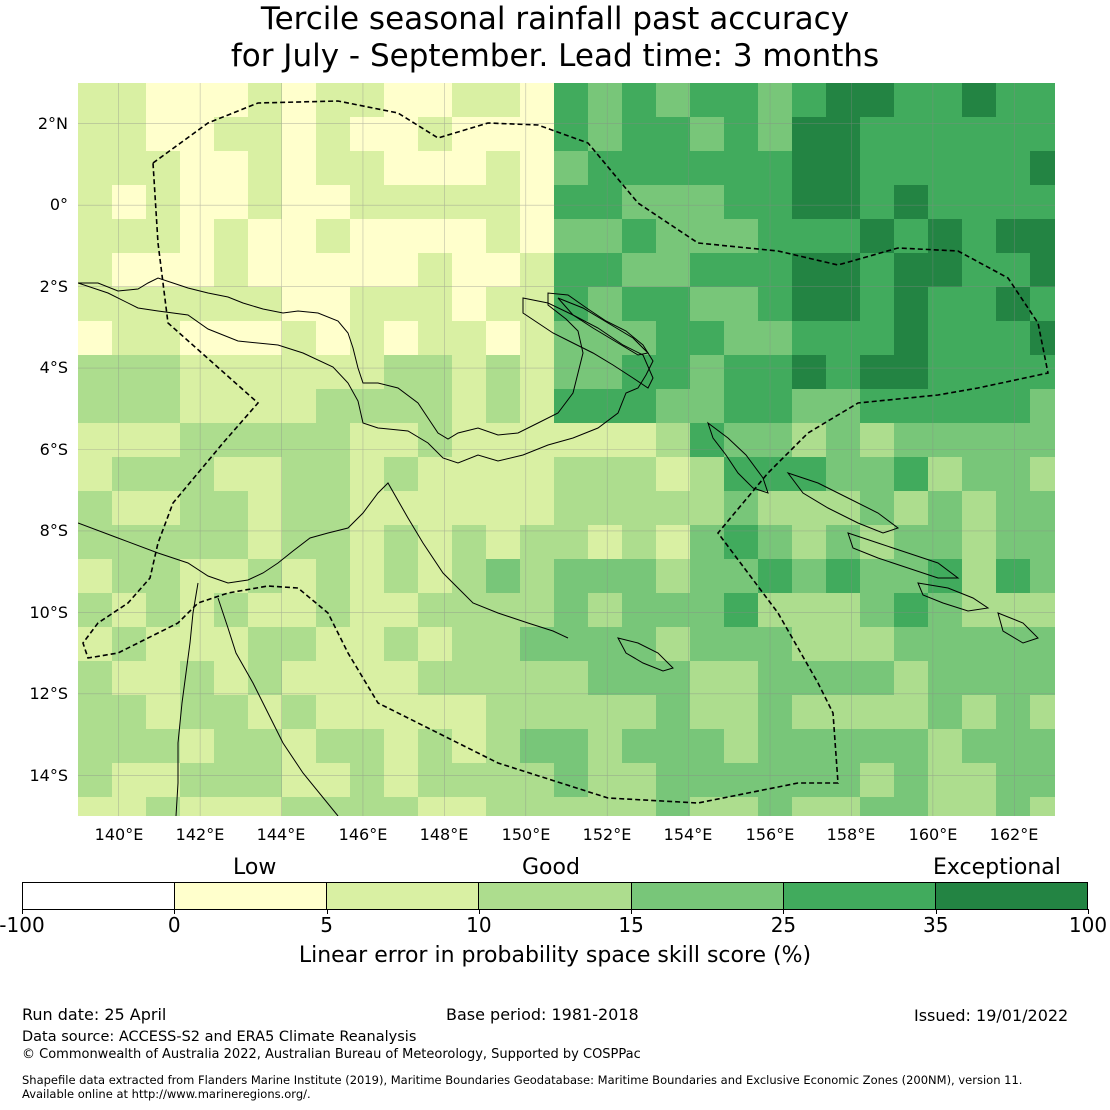 The width and height of the screenshot is (1110, 1110). Describe the element at coordinates (555, 19) in the screenshot. I see `map-title-line1: Tercile seasonal rainfall past accuracy` at that location.